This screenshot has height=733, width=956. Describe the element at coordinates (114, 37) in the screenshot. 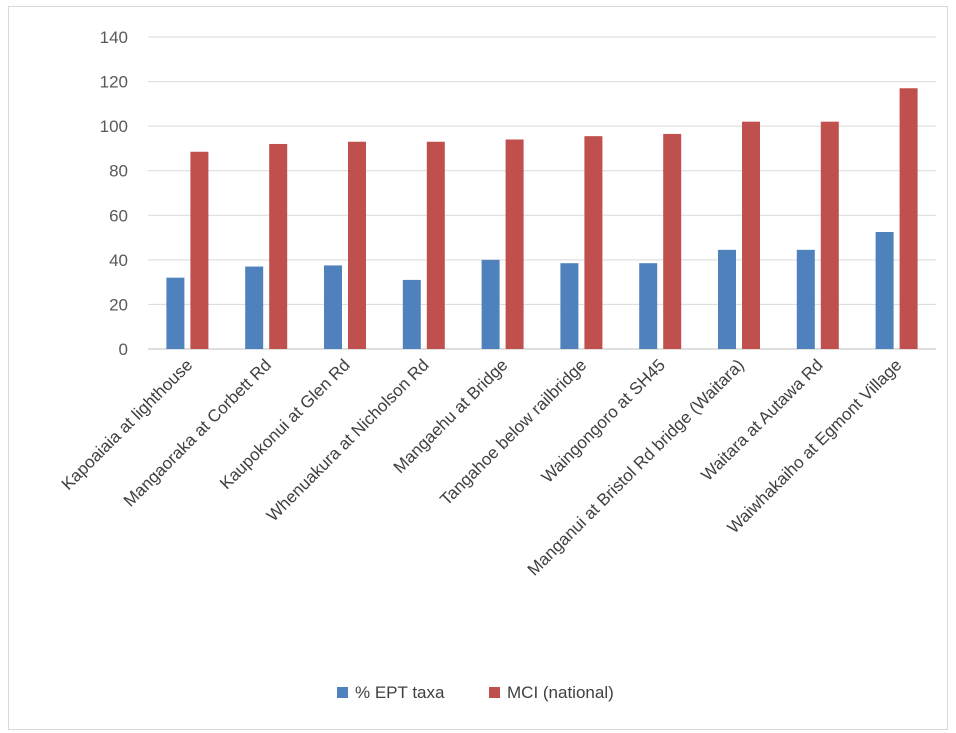

I see `y-tick-label: 140` at that location.